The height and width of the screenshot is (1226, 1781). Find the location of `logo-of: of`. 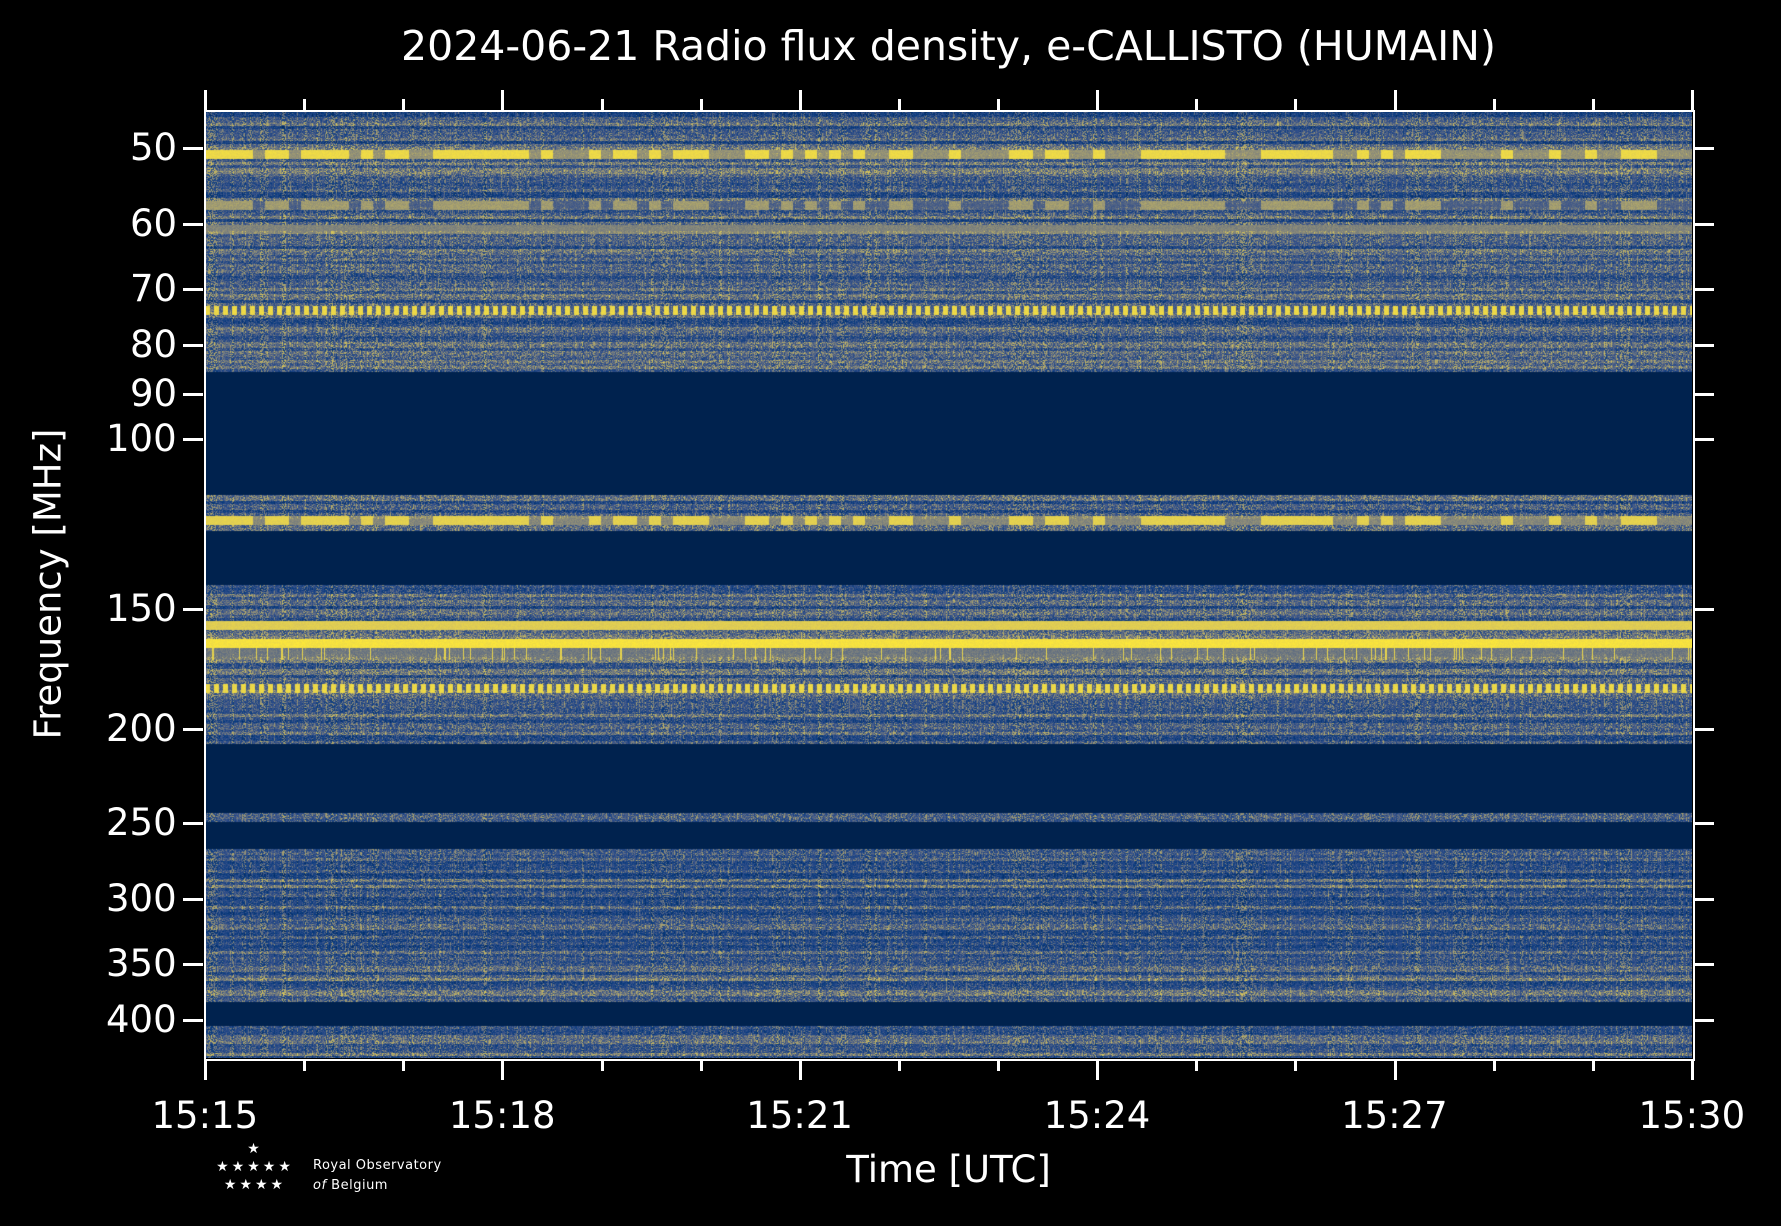

logo-of: of is located at coordinates (320, 1185).